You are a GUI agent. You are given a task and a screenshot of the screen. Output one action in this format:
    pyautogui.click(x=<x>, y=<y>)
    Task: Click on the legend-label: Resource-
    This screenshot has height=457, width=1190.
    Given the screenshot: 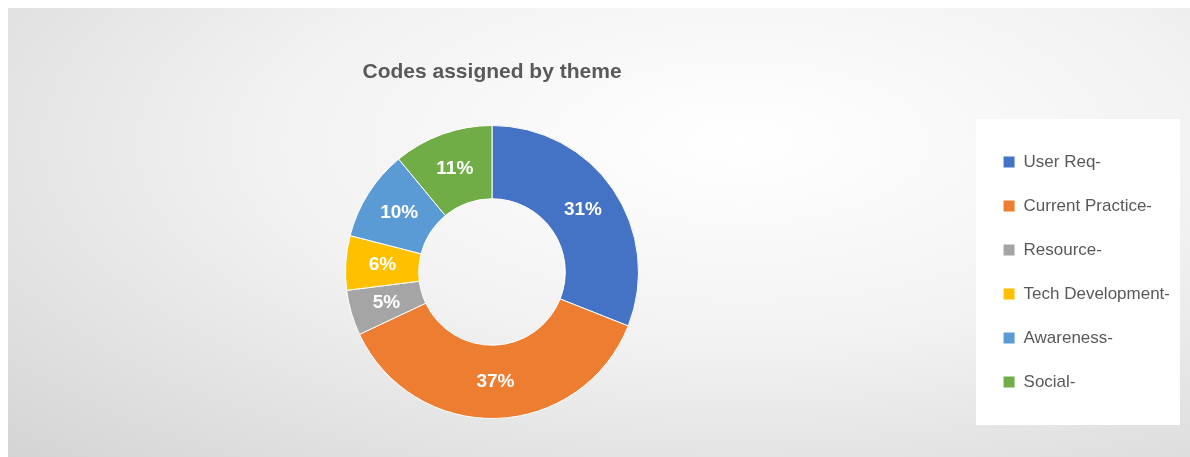 What is the action you would take?
    pyautogui.click(x=1062, y=249)
    